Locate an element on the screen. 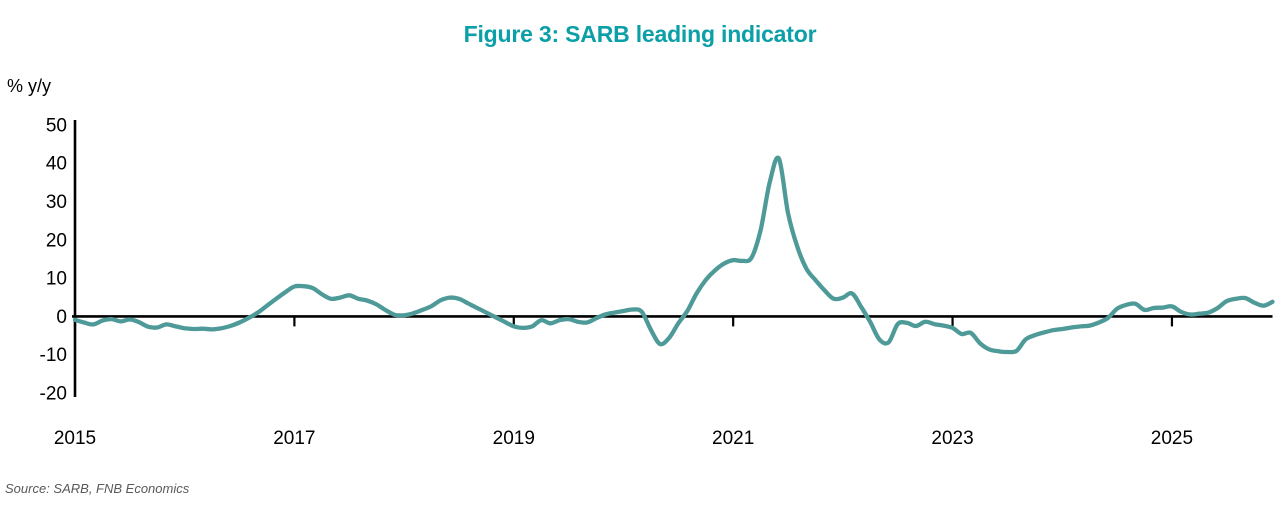 Image resolution: width=1280 pixels, height=520 pixels. y-tick-label: 40 is located at coordinates (56, 164).